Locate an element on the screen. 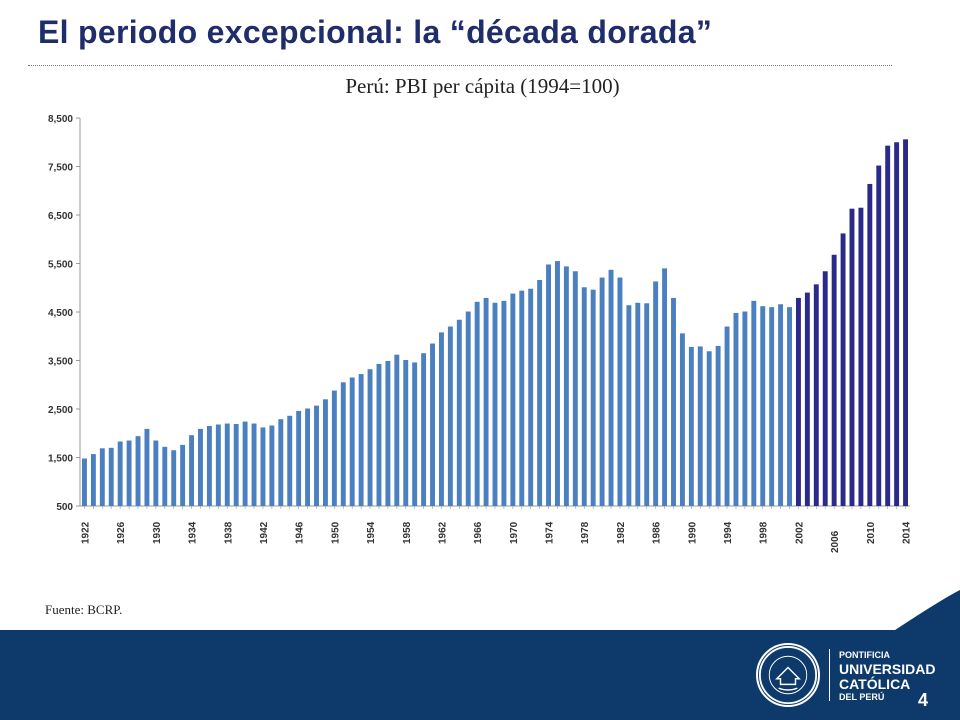 Image resolution: width=960 pixels, height=720 pixels. bar-1943 is located at coordinates (272, 465).